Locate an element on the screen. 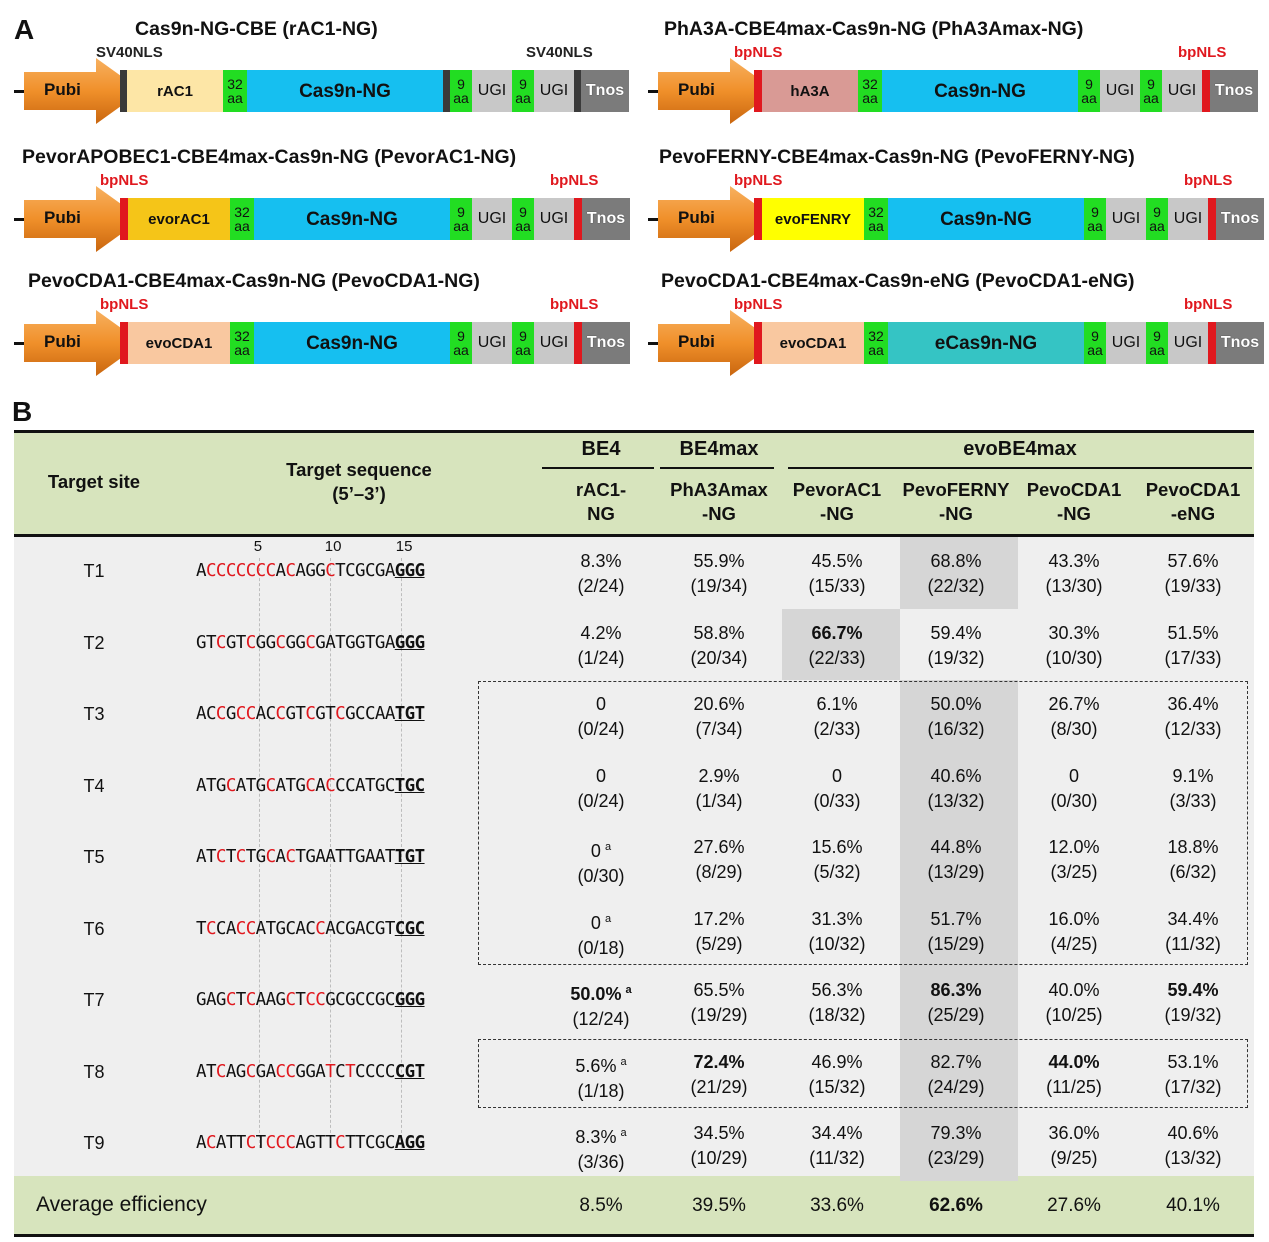  protospacer: ACCCCCCCACAGGCTCGCGA is located at coordinates (295, 571).